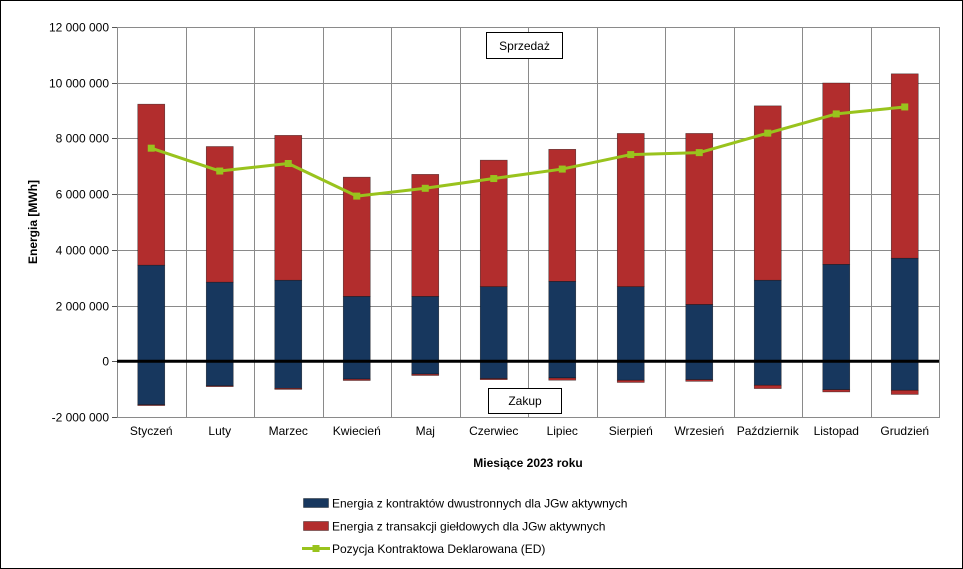 This screenshot has height=569, width=963. I want to click on x-tick-label: Lipiec, so click(562, 431).